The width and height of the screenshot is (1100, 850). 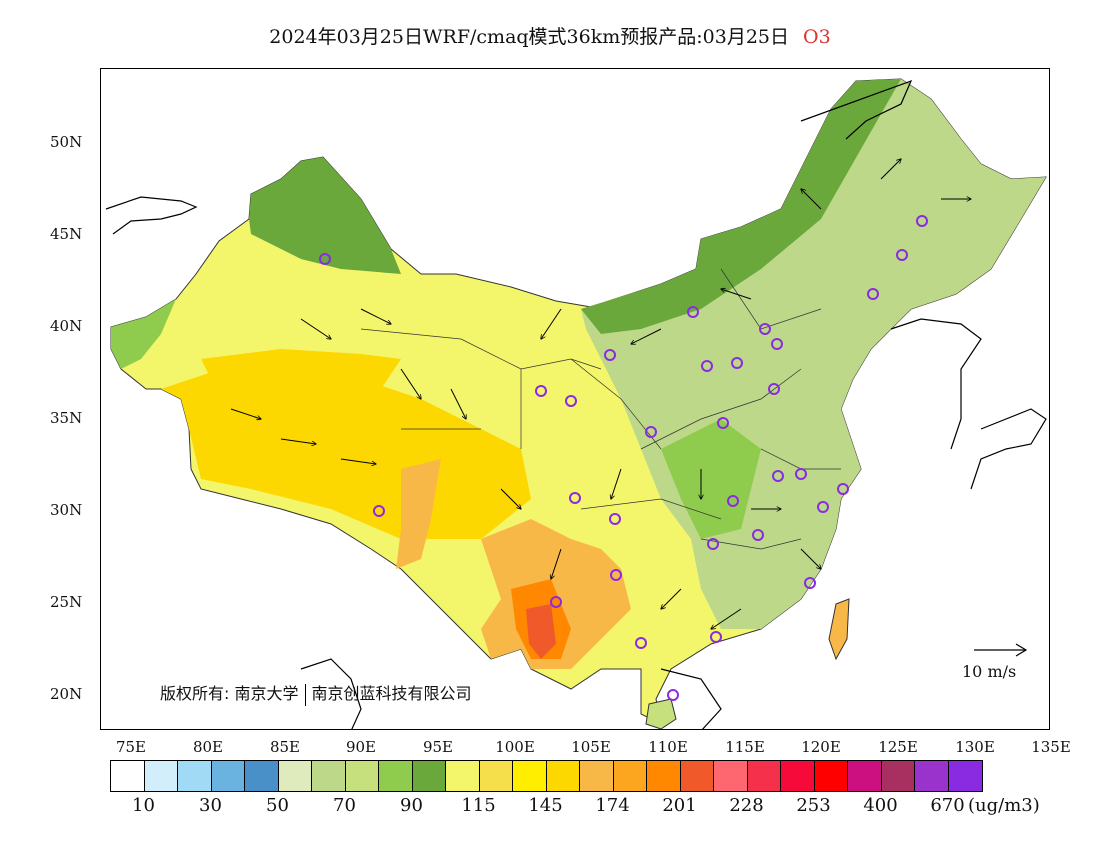 I want to click on lon-label-110e: 110E, so click(x=668, y=747).